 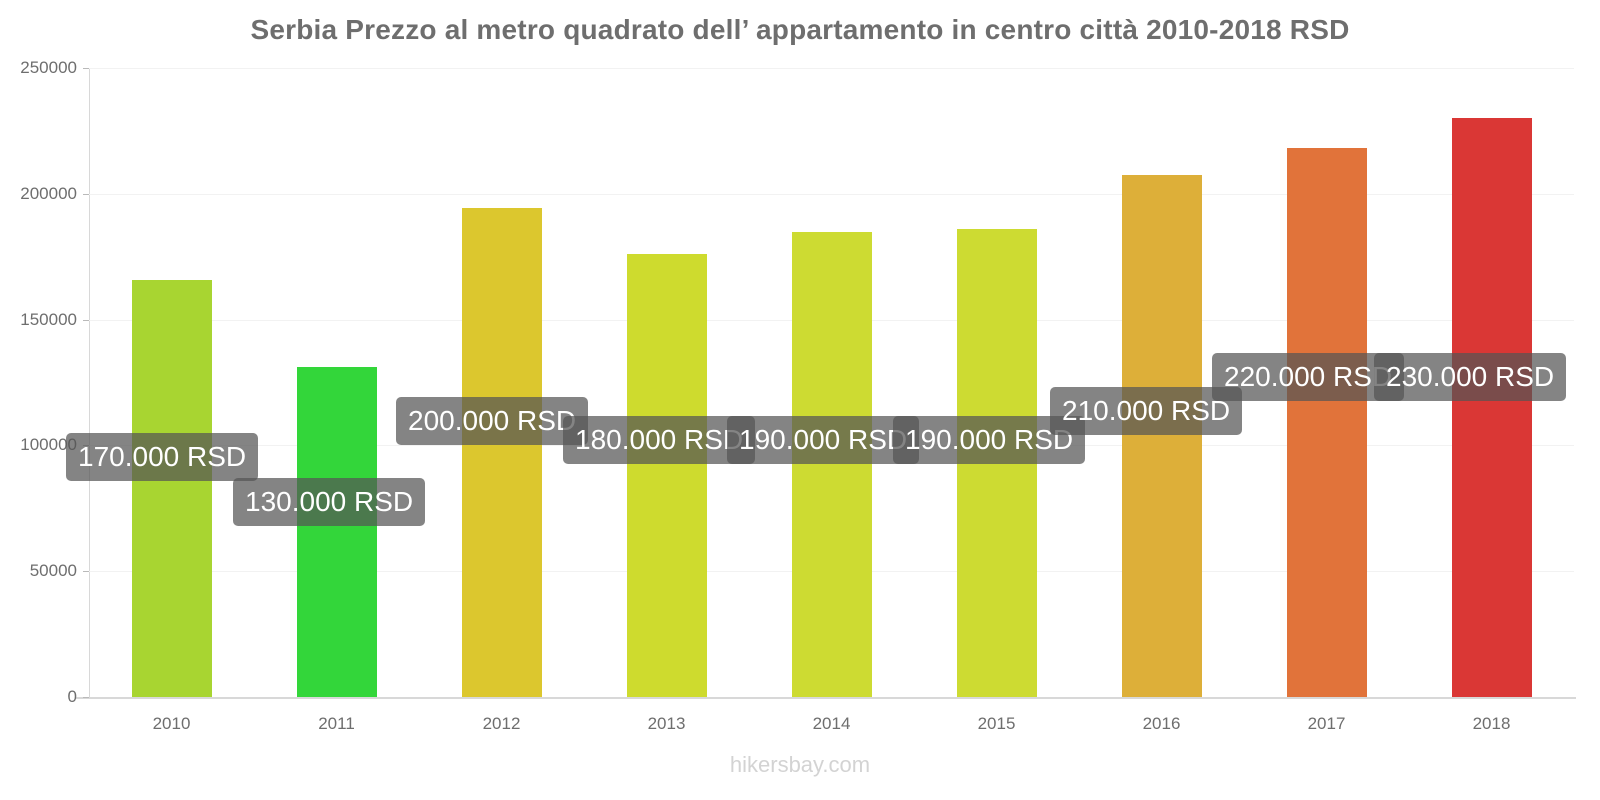 What do you see at coordinates (666, 723) in the screenshot?
I see `x-axis-tick-label: 2013` at bounding box center [666, 723].